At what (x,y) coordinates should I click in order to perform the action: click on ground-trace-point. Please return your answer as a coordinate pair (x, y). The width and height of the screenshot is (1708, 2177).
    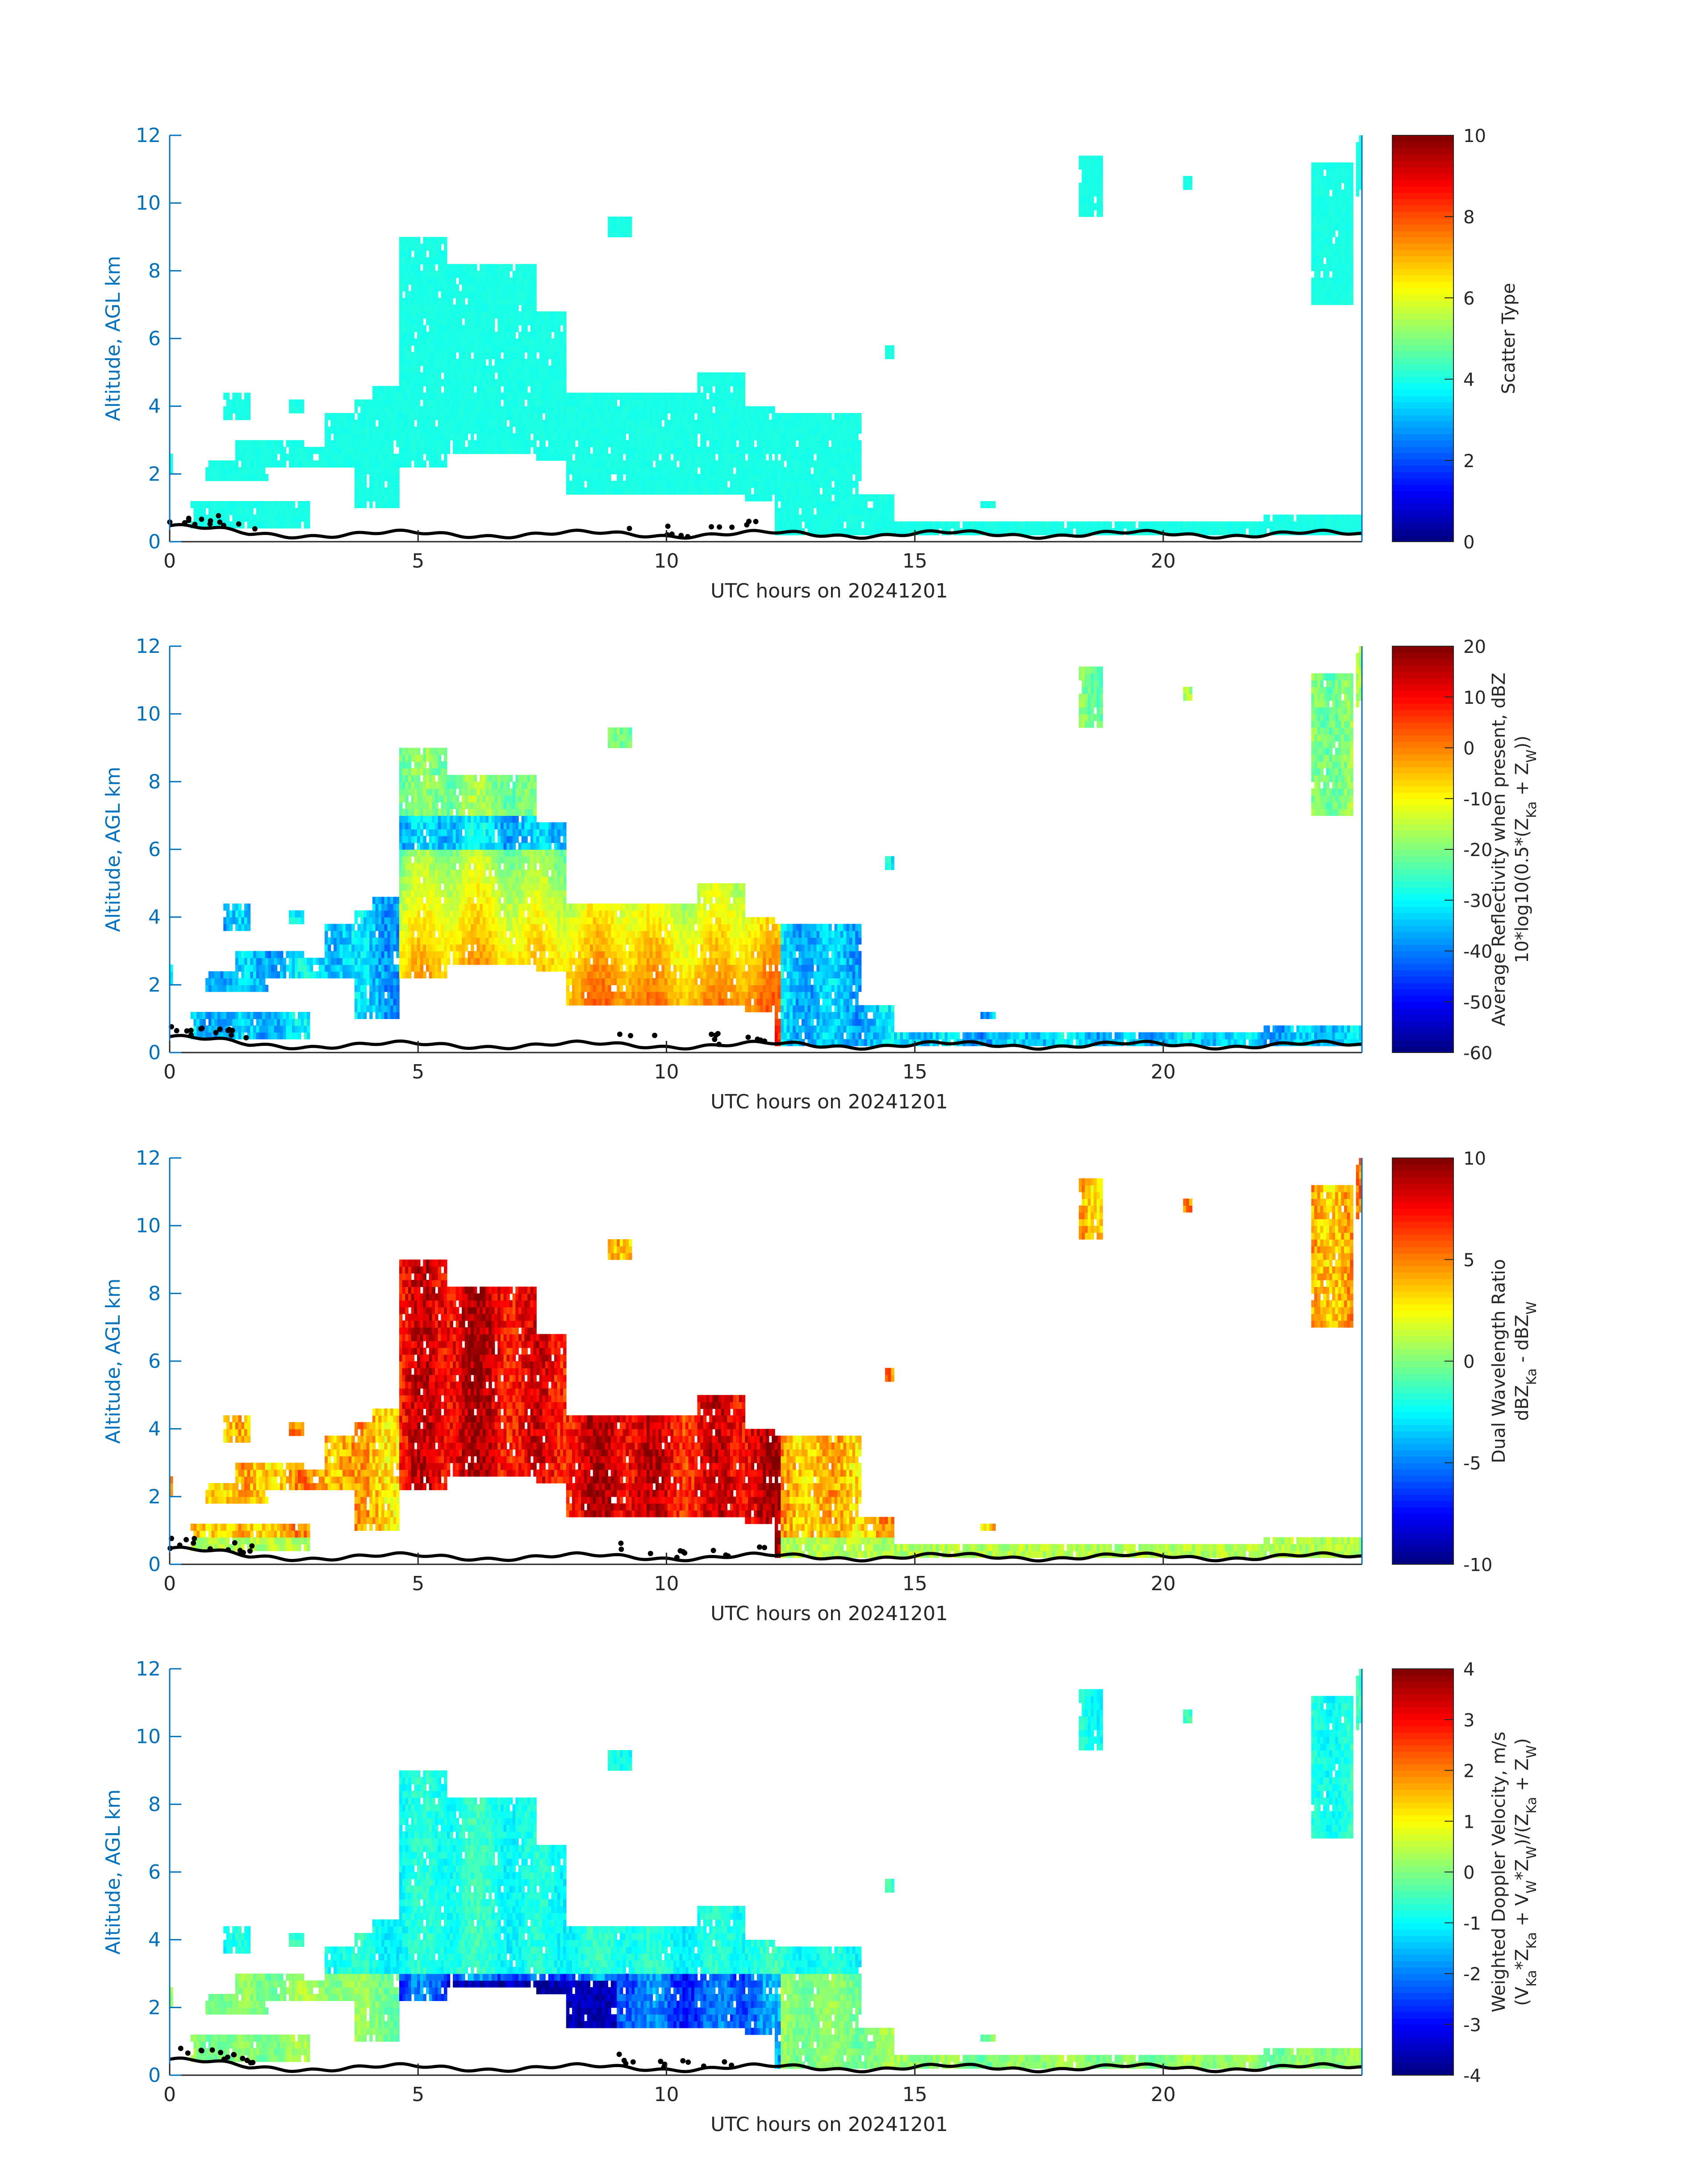
    Looking at the image, I should click on (746, 524).